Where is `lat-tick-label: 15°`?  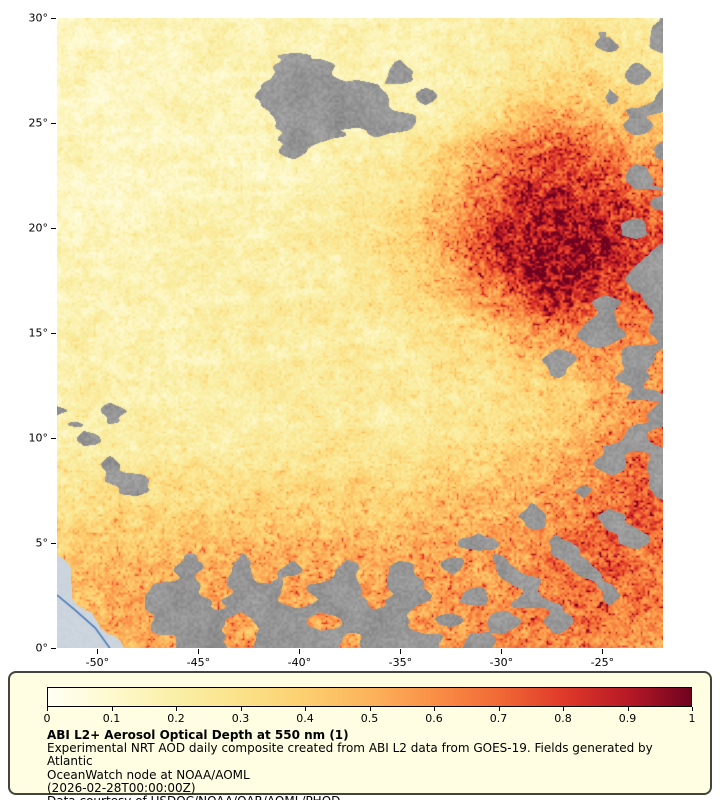 lat-tick-label: 15° is located at coordinates (38, 333).